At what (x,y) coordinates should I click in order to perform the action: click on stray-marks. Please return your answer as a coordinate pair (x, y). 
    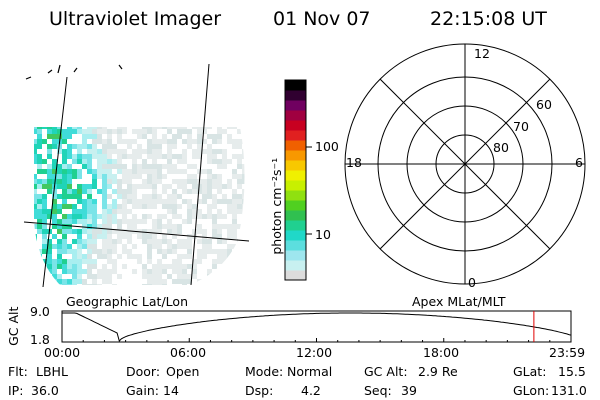
    Looking at the image, I should click on (74, 72).